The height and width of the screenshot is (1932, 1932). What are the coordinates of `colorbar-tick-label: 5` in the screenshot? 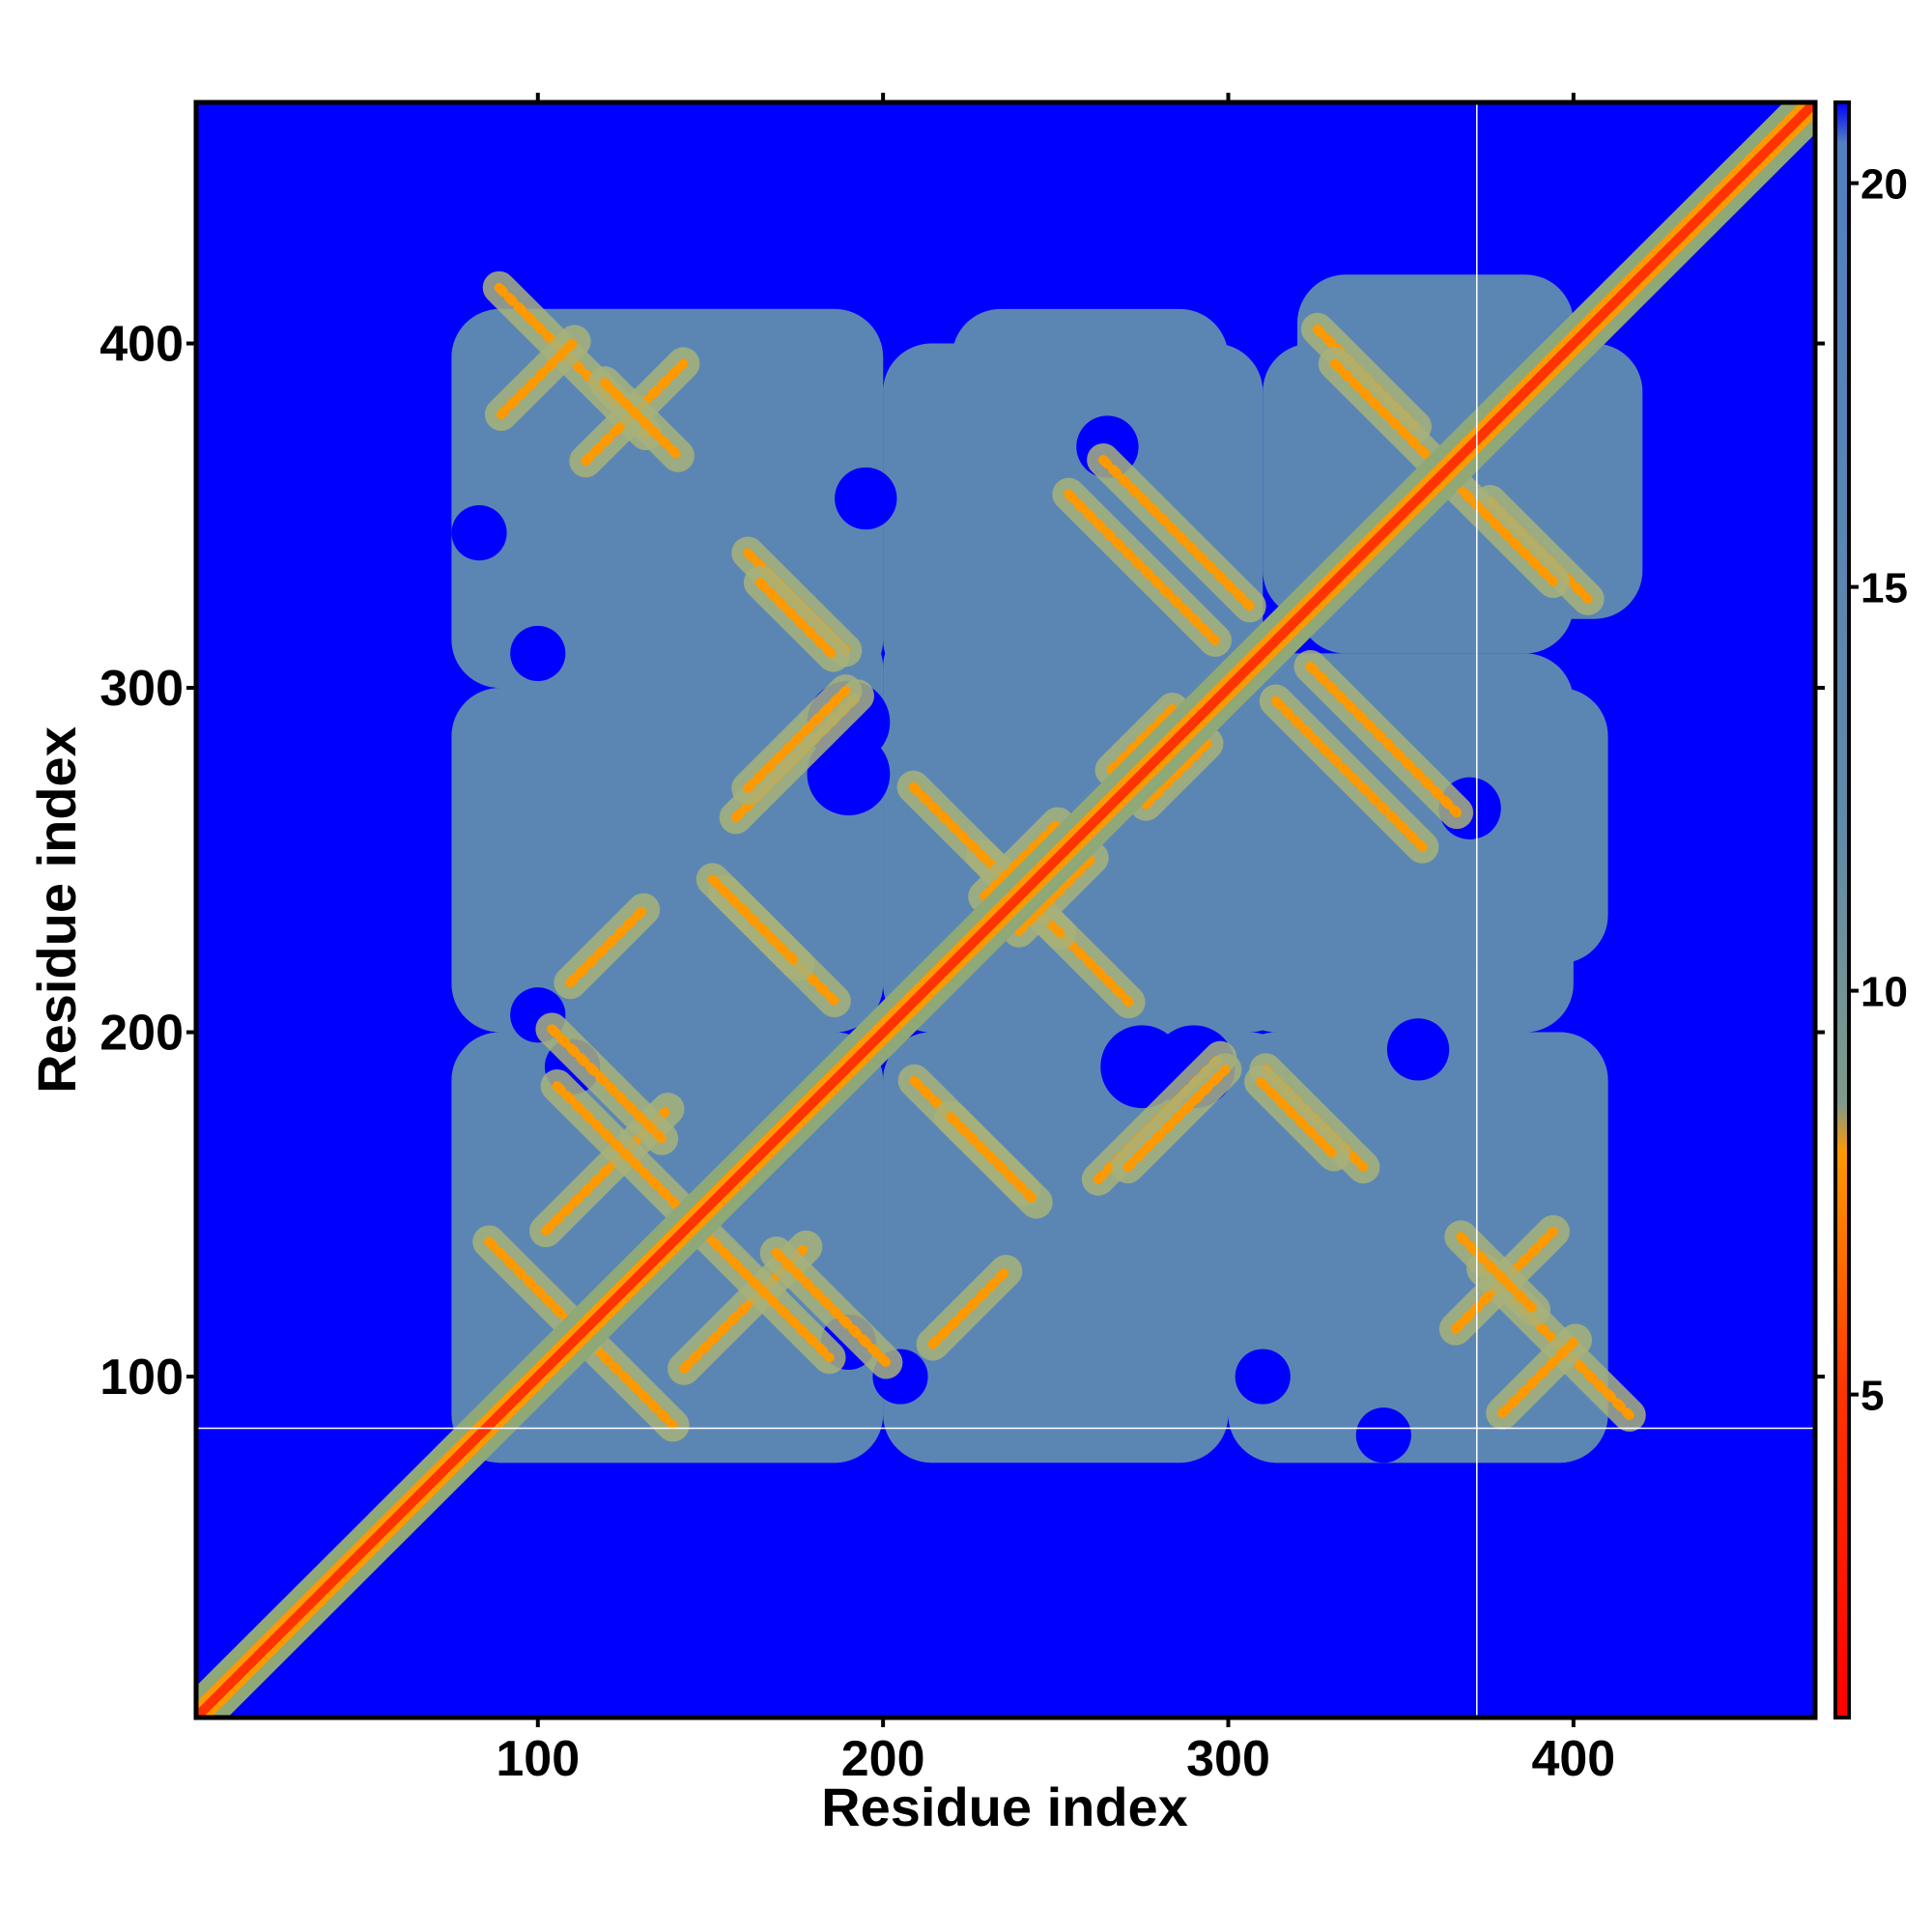 It's located at (1872, 1396).